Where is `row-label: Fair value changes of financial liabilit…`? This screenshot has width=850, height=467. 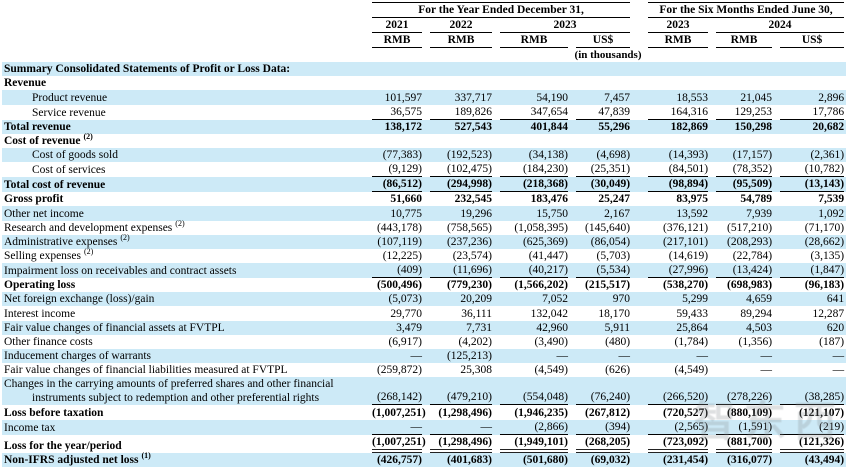 row-label: Fair value changes of financial liabilit… is located at coordinates (146, 370).